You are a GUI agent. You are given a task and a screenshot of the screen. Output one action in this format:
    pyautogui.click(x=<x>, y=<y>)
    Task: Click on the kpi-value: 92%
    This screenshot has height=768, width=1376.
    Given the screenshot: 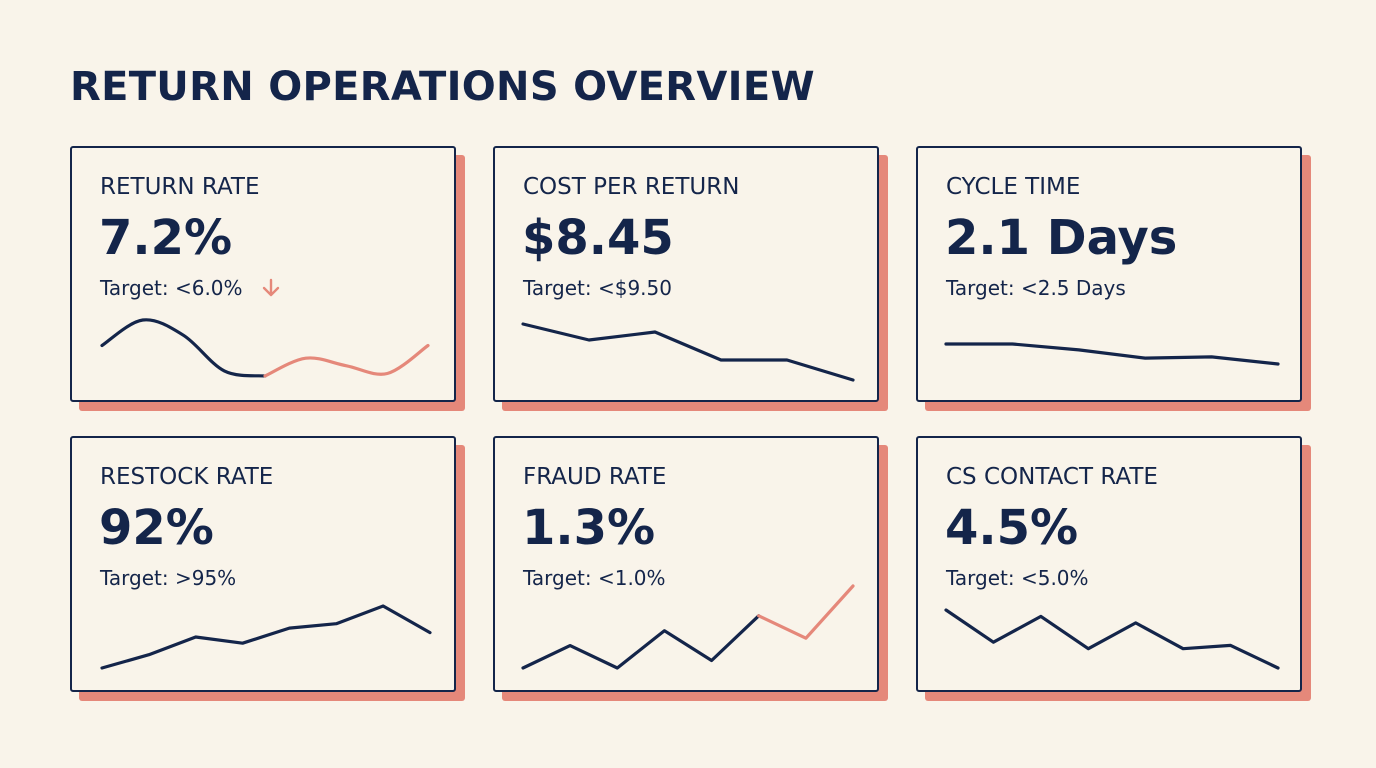 What is the action you would take?
    pyautogui.click(x=156, y=528)
    